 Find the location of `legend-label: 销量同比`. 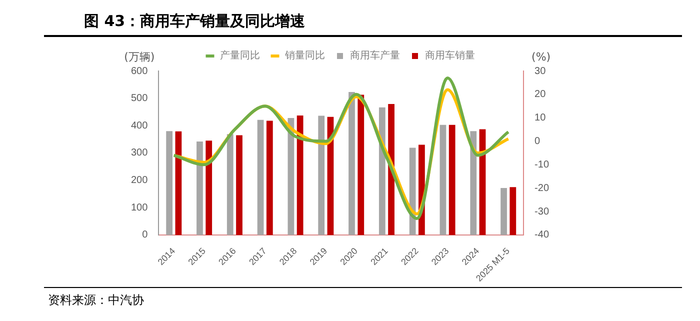

legend-label: 销量同比 is located at coordinates (304, 56).